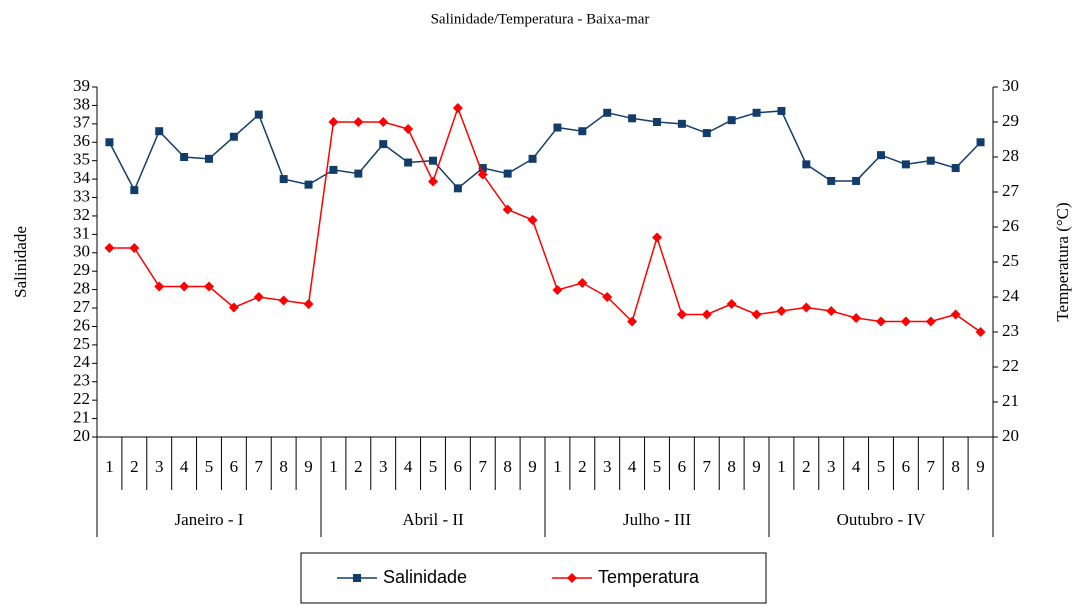 This screenshot has width=1081, height=606. What do you see at coordinates (82, 361) in the screenshot?
I see `y-tick-label: 24` at bounding box center [82, 361].